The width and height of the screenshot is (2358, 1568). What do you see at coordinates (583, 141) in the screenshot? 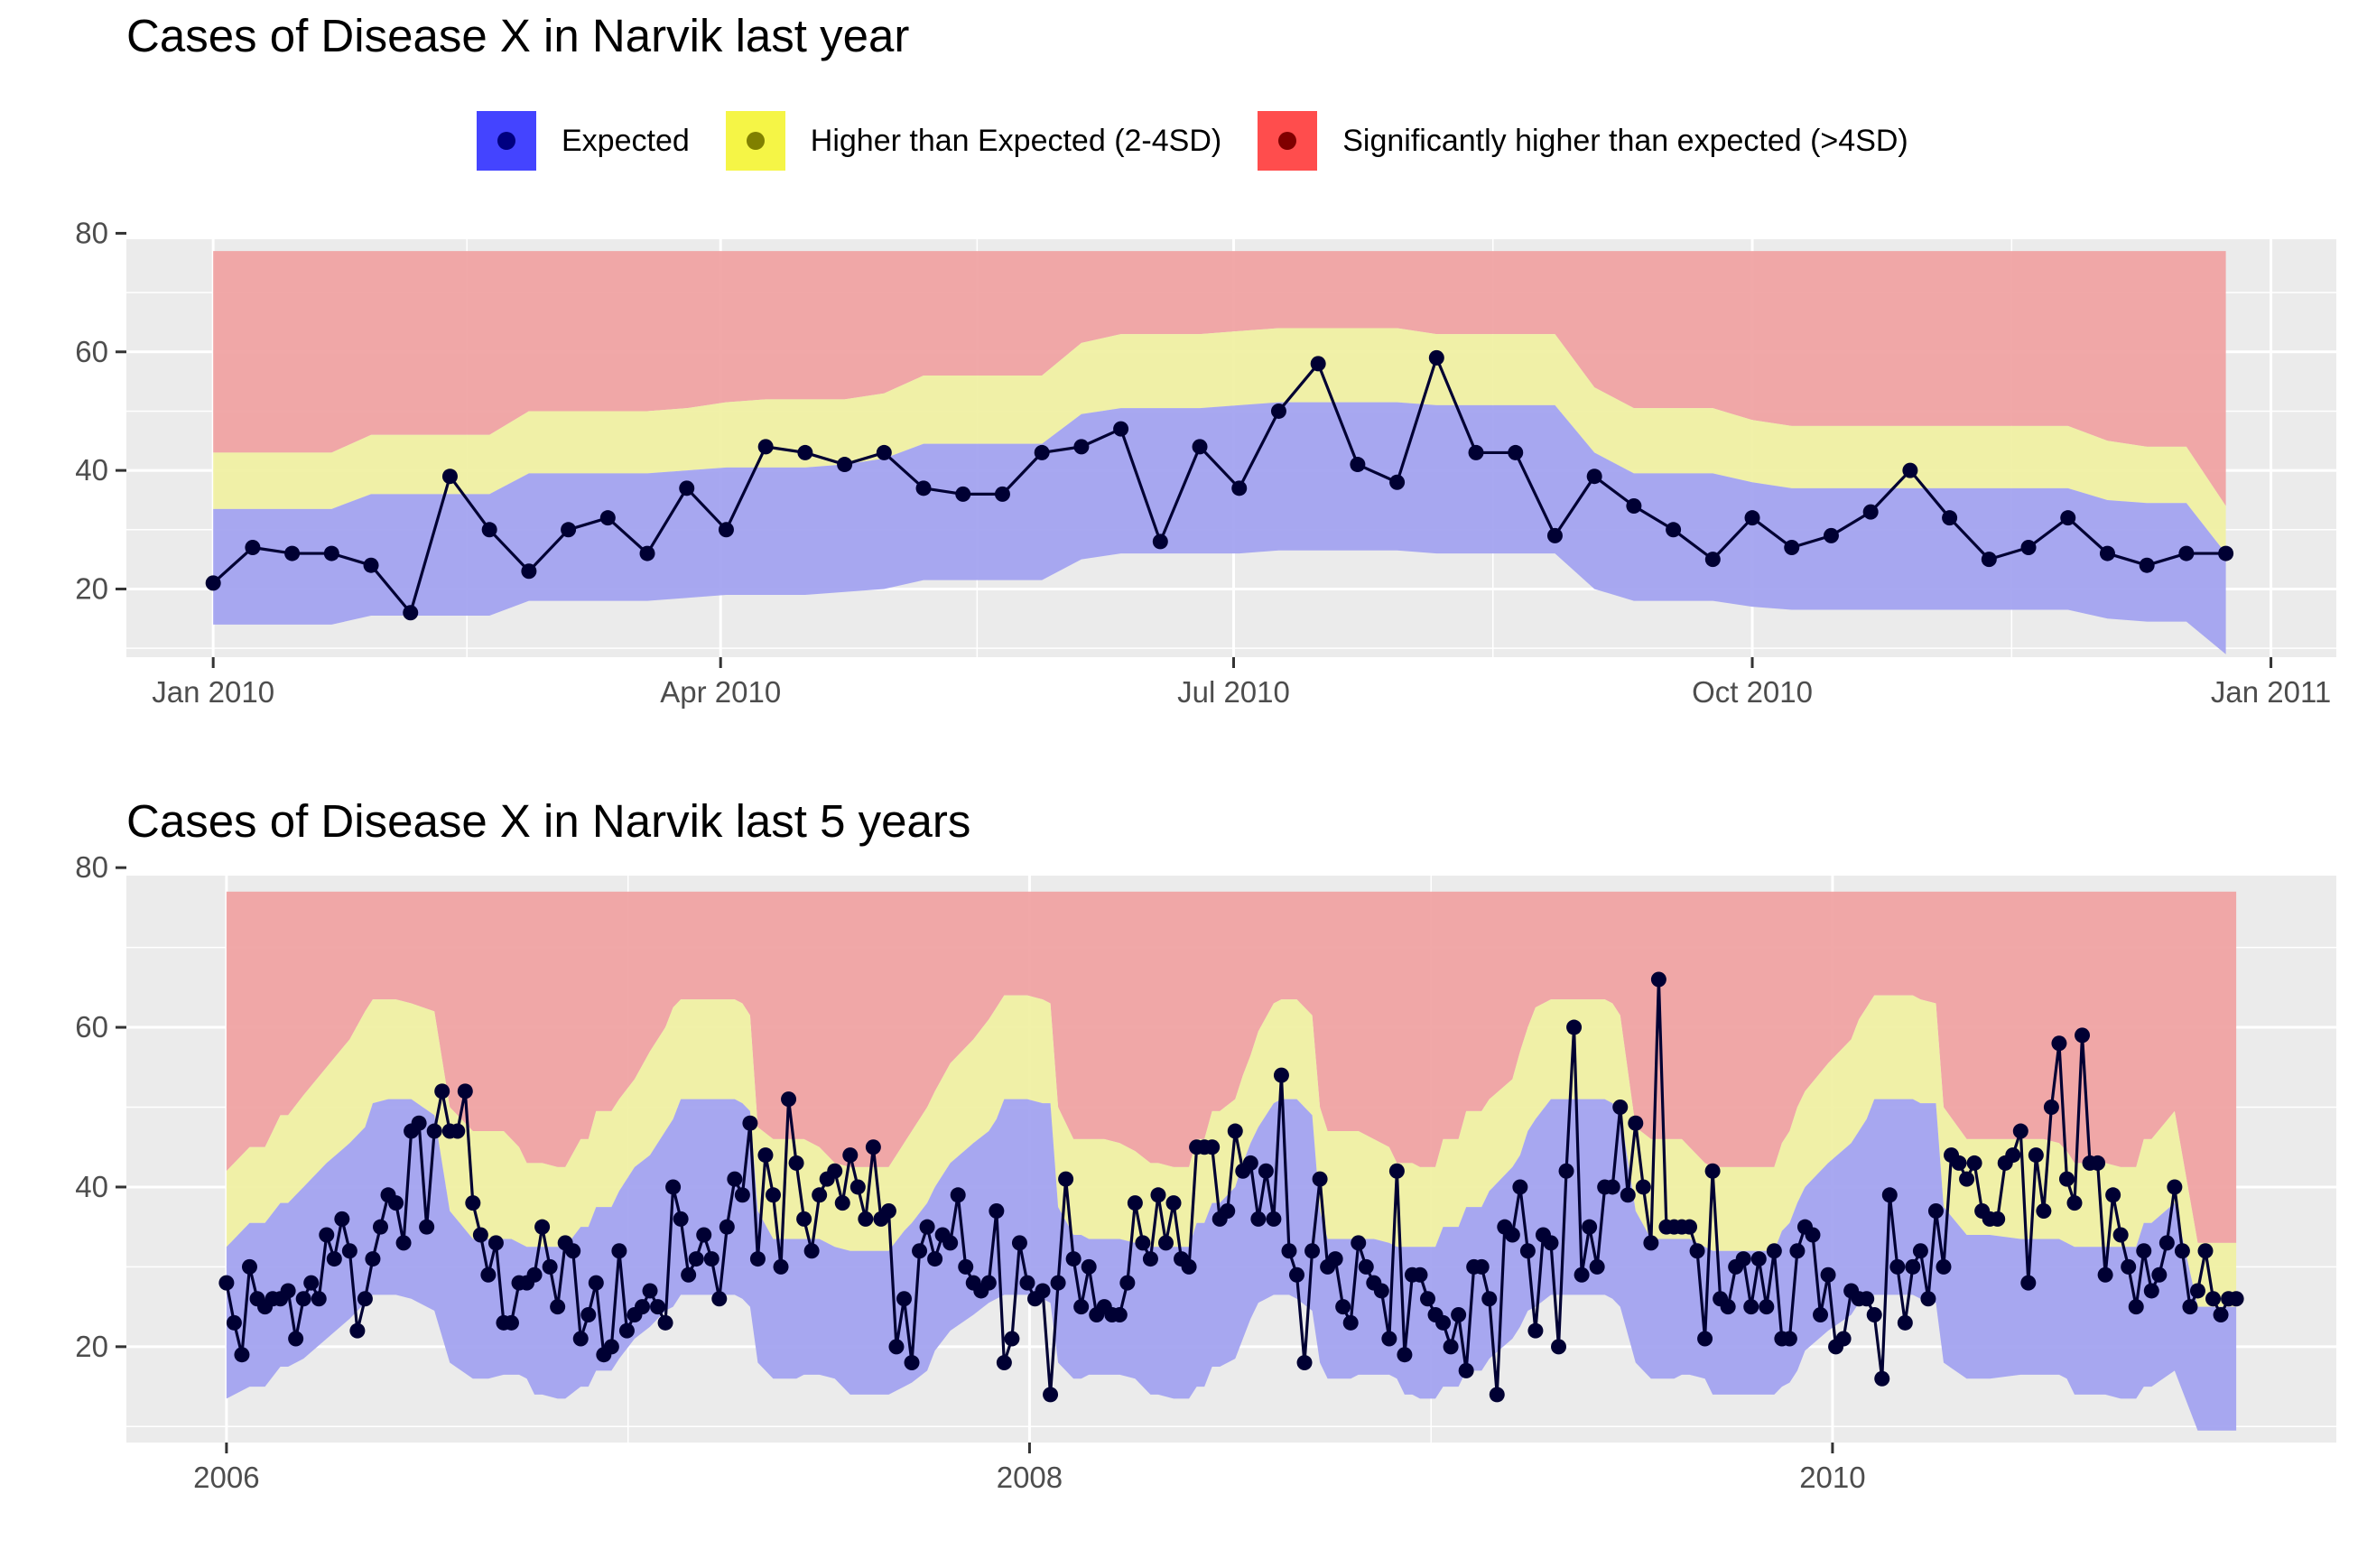
I see `legend-item-expected: Expected` at bounding box center [583, 141].